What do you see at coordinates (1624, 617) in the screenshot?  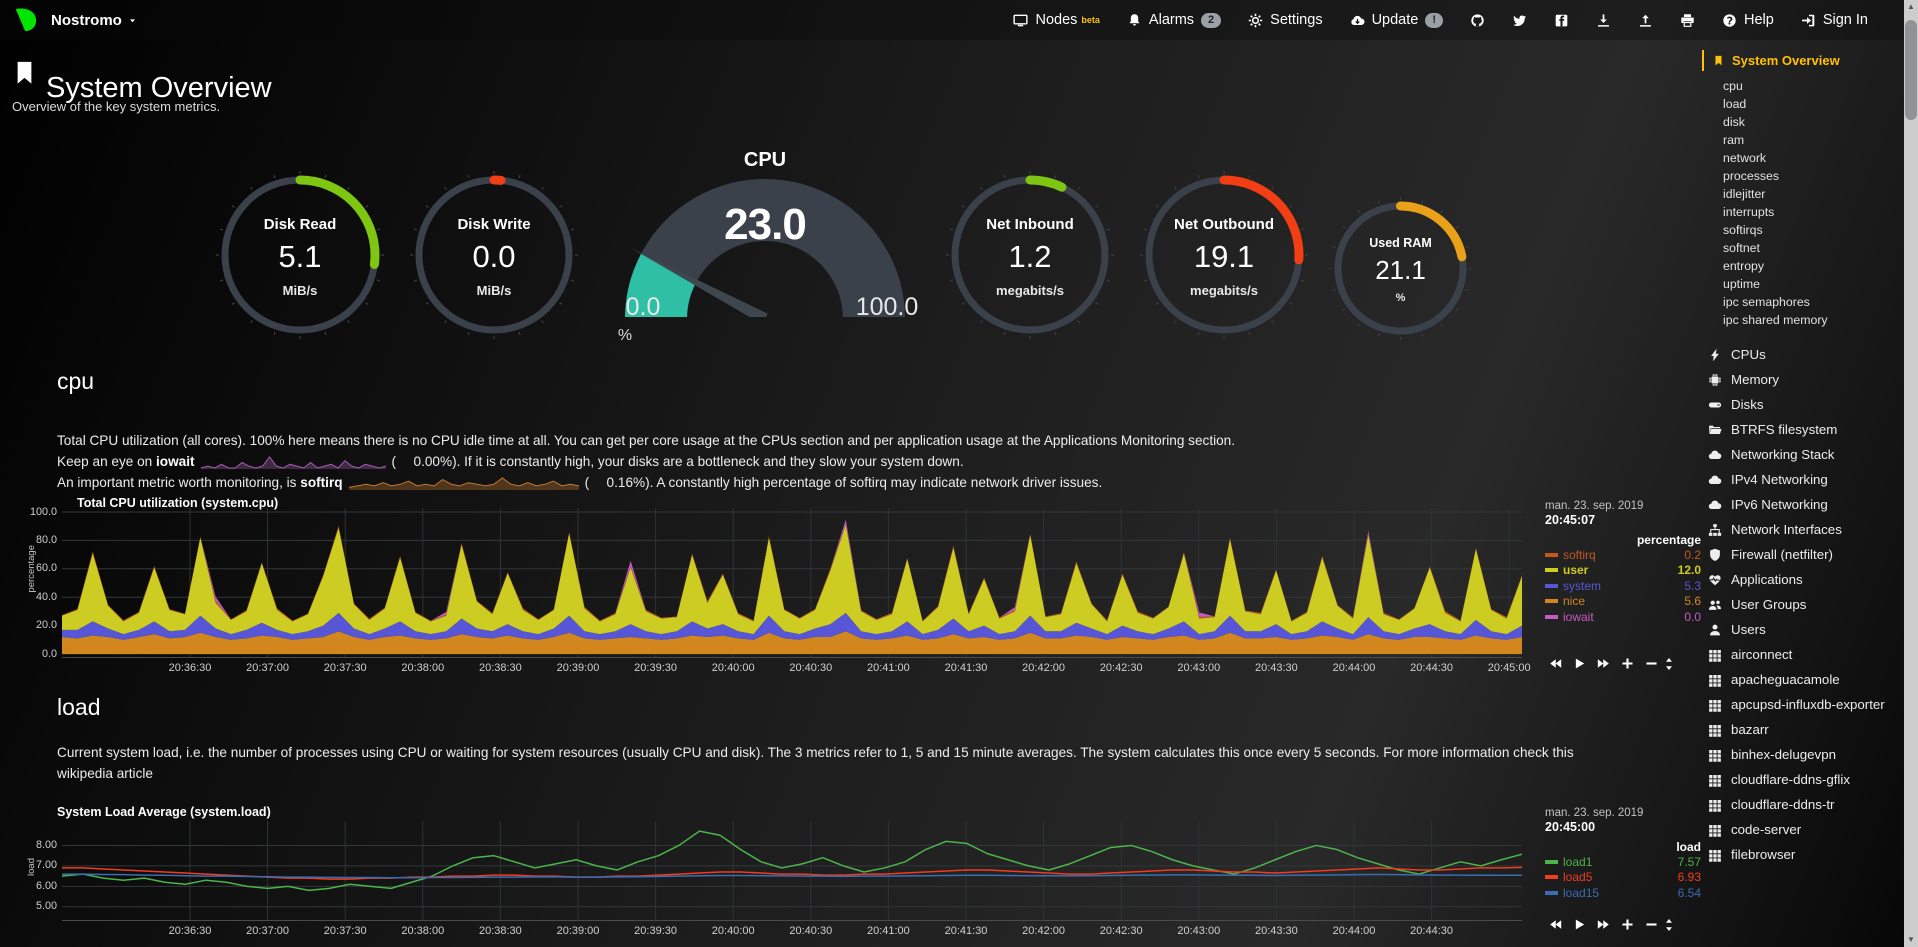 I see `legend-row-iowait: iowait 0.0` at bounding box center [1624, 617].